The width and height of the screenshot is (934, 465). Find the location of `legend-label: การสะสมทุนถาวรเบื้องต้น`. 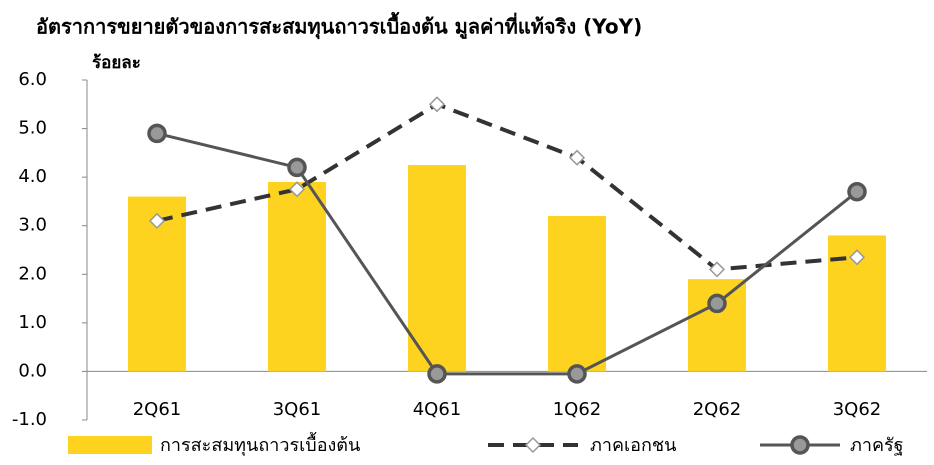

legend-label: การสะสมทุนถาวรเบื้องต้น is located at coordinates (260, 444).